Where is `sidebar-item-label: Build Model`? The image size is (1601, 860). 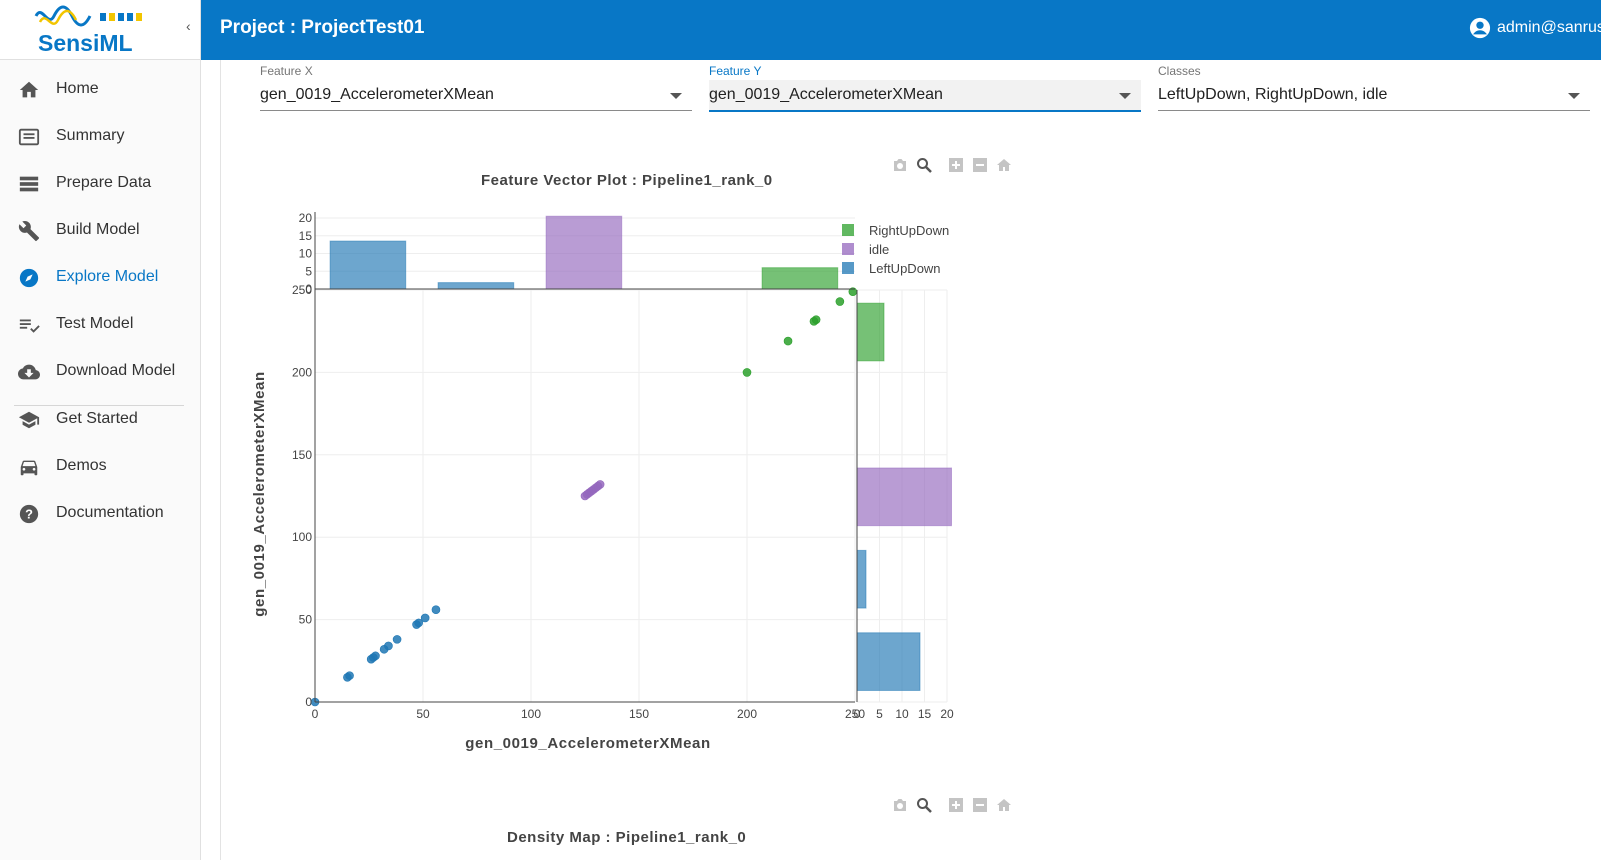 sidebar-item-label: Build Model is located at coordinates (98, 229).